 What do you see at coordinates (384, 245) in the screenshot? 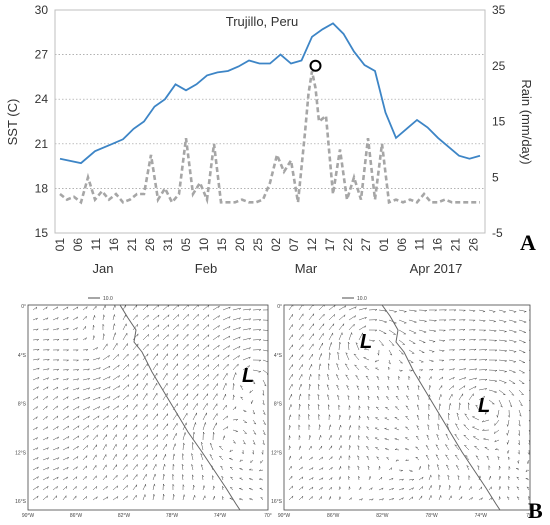
I see `x-tick-label: 01` at bounding box center [384, 245].